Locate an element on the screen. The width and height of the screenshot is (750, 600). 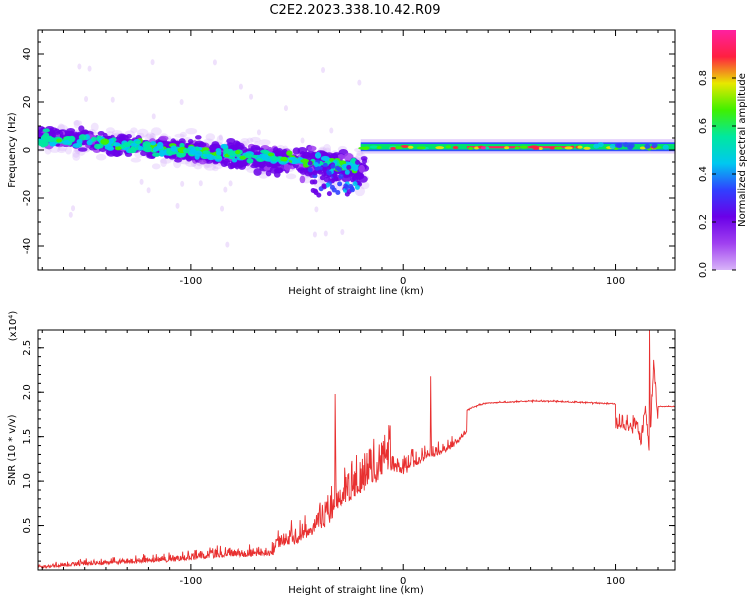
colorbar-label: Normalized spectral amplitude is located at coordinates (742, 150).